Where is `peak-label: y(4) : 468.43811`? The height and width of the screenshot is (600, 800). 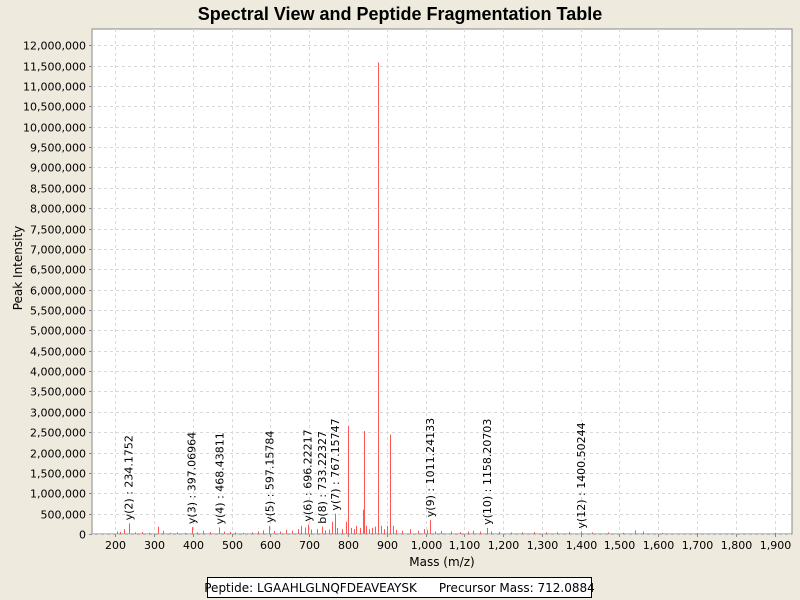 peak-label: y(4) : 468.43811 is located at coordinates (219, 478).